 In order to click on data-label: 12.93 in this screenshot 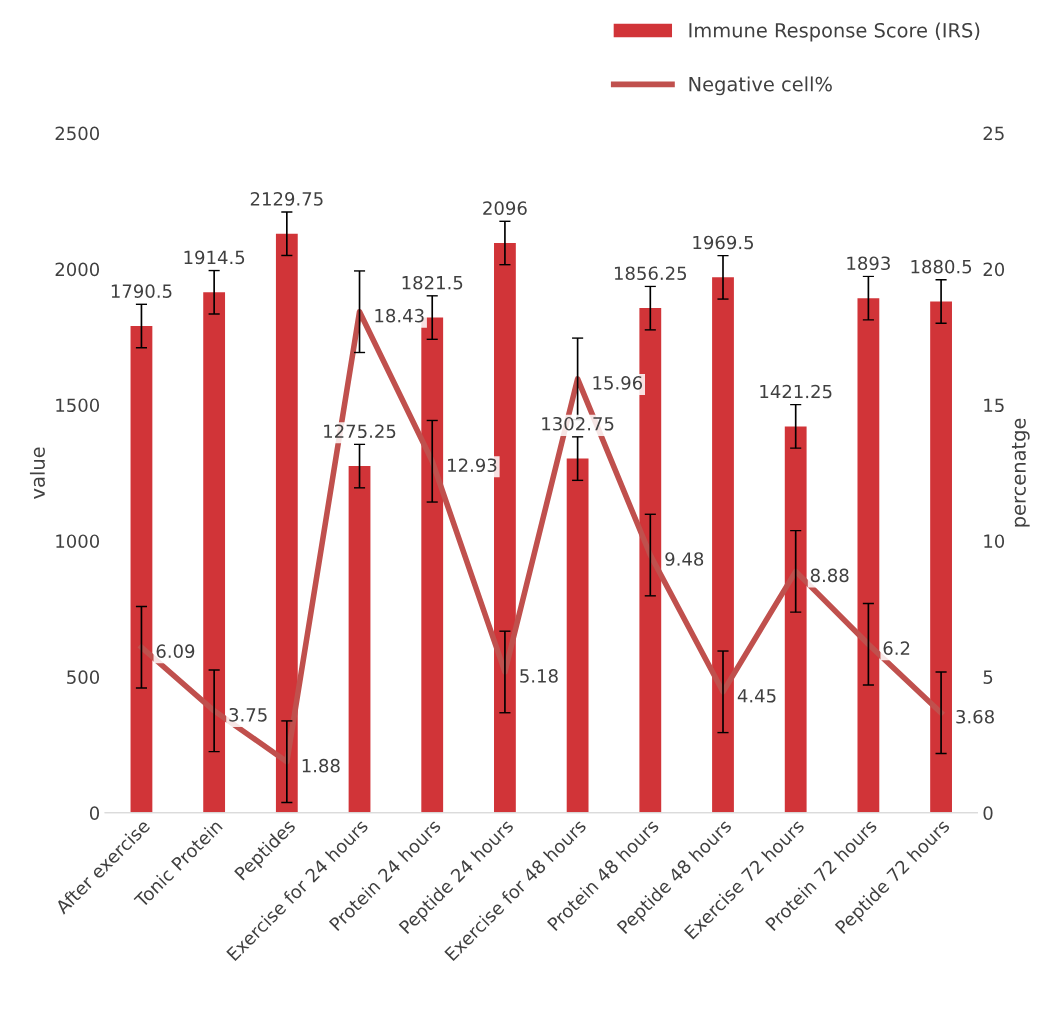, I will do `click(472, 465)`.